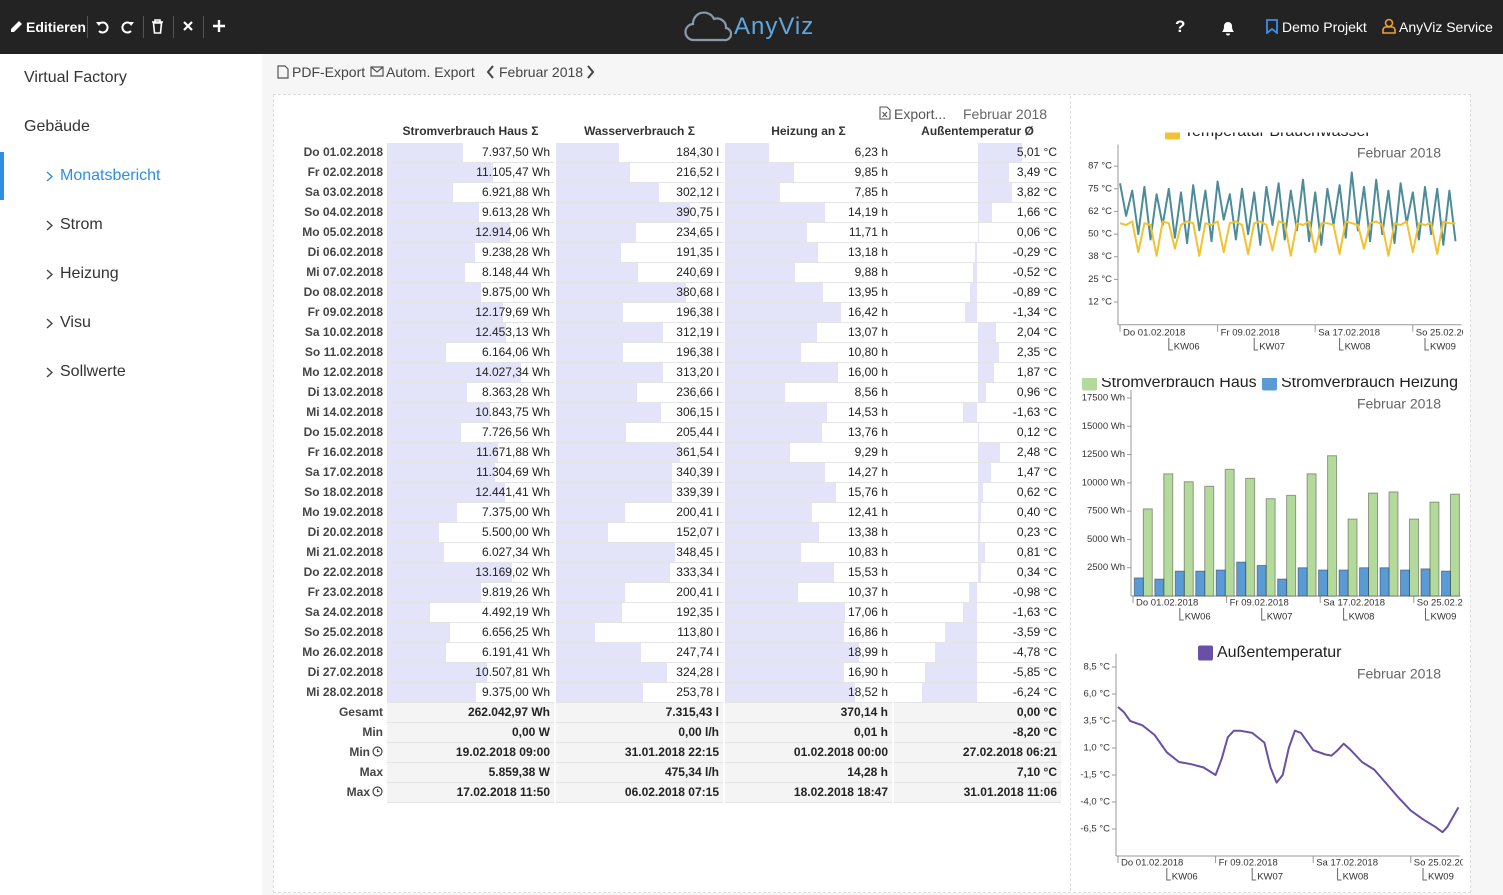 This screenshot has height=895, width=1503. Describe the element at coordinates (75, 77) in the screenshot. I see `nav-item: Virtual Factory` at that location.